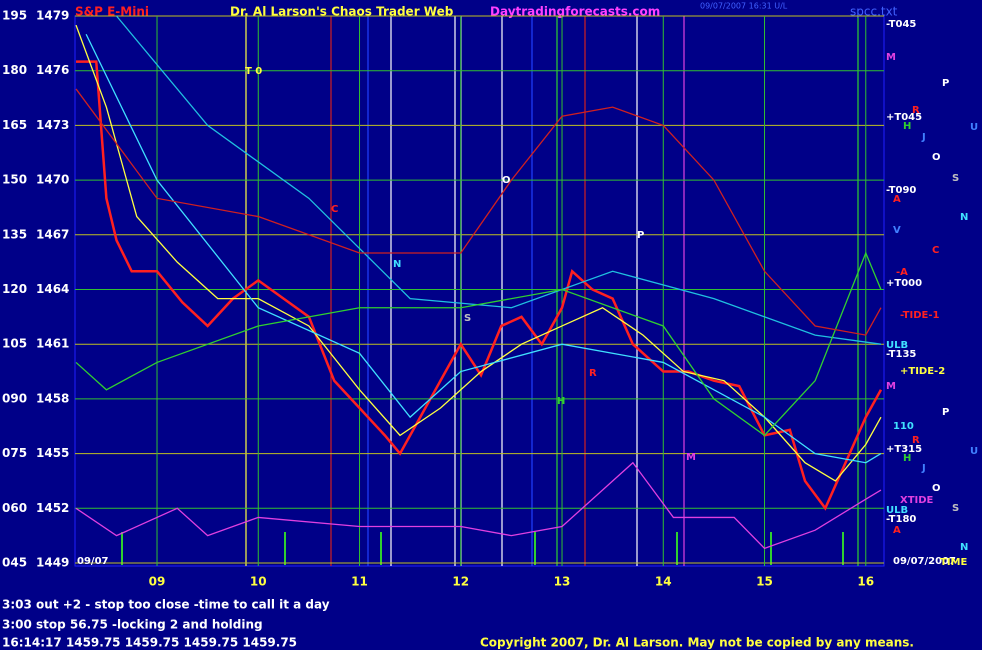 The width and height of the screenshot is (982, 650). What do you see at coordinates (903, 426) in the screenshot?
I see `annotation: 110` at bounding box center [903, 426].